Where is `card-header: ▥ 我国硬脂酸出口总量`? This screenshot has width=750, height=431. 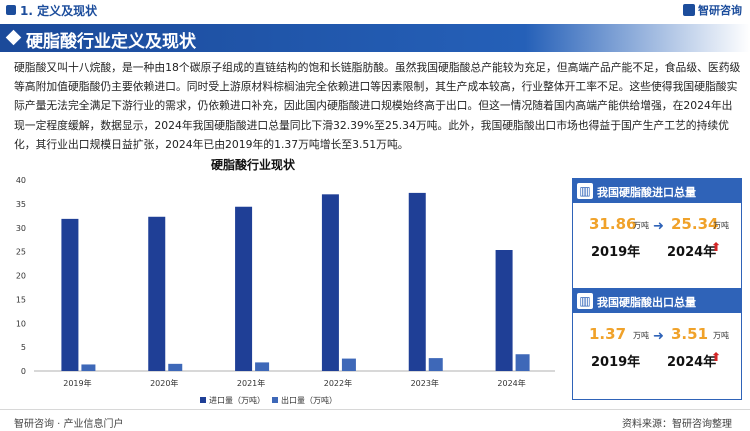
card-header: ▥ 我国硬脂酸出口总量 is located at coordinates (657, 301).